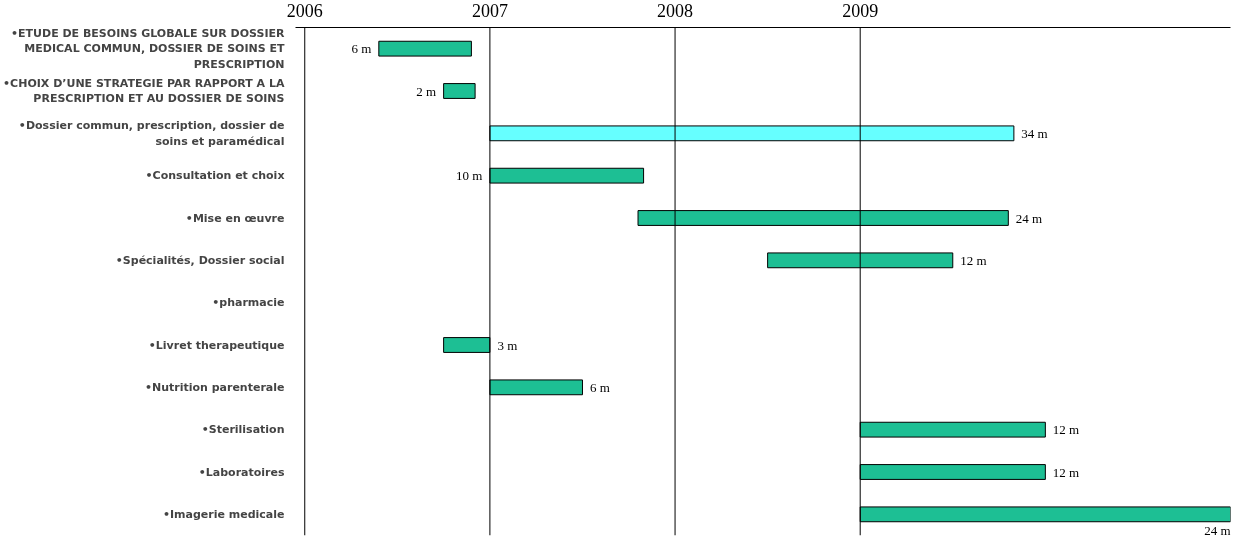 The width and height of the screenshot is (1253, 547). I want to click on x-tick-label: 2007, so click(489, 10).